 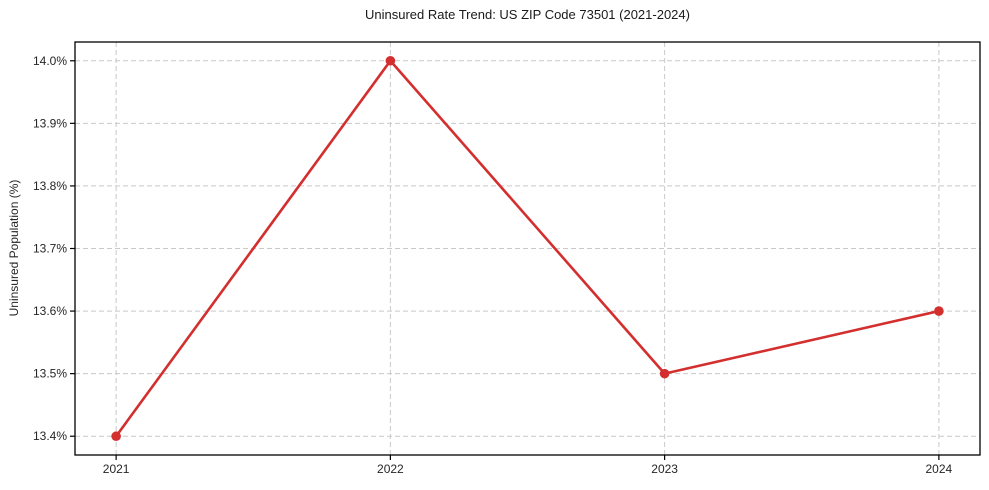 I want to click on x-tick-label: 2022, so click(x=390, y=469).